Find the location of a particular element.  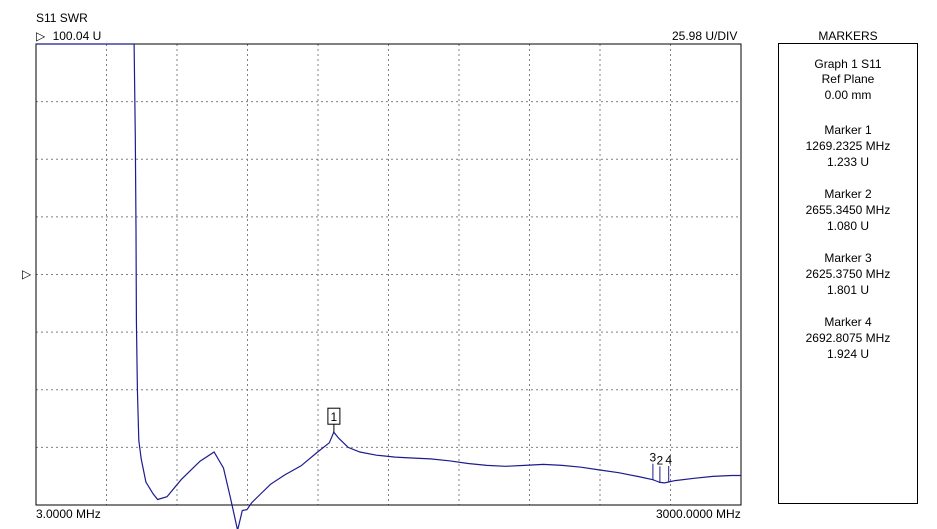

marker-3-value: 1.801 U is located at coordinates (848, 290).